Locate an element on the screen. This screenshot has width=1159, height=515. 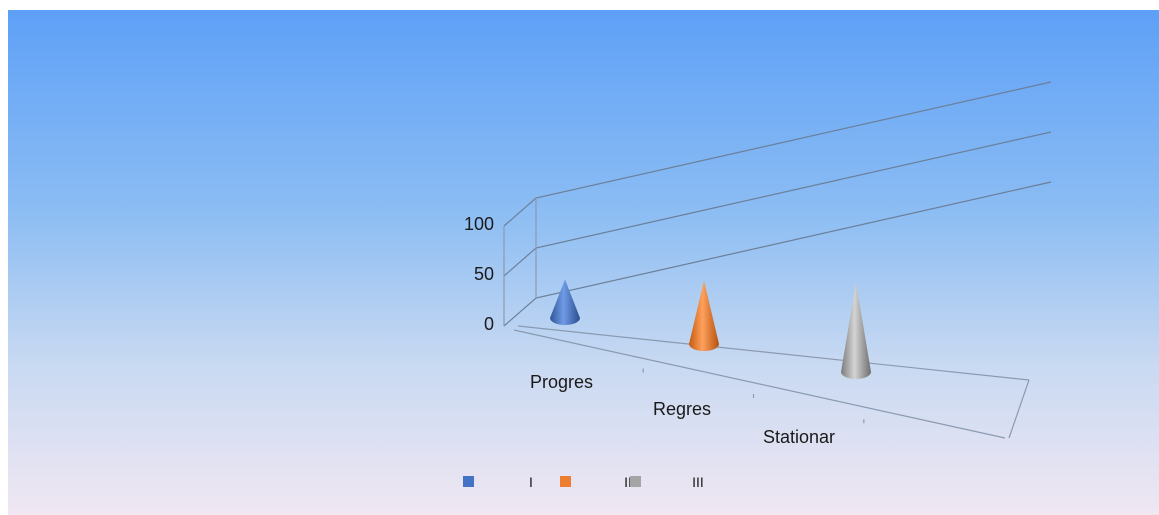
y-tick-label: 50 is located at coordinates (484, 274).